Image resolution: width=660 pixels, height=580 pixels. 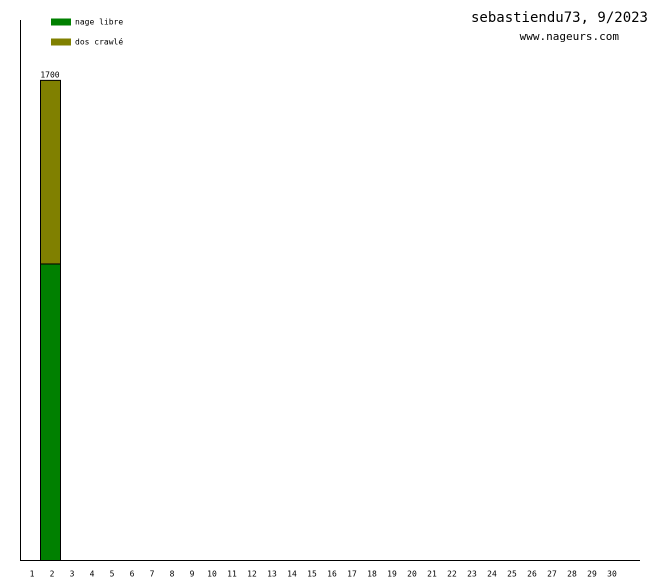 I want to click on x-tick-label: 6, so click(x=132, y=574).